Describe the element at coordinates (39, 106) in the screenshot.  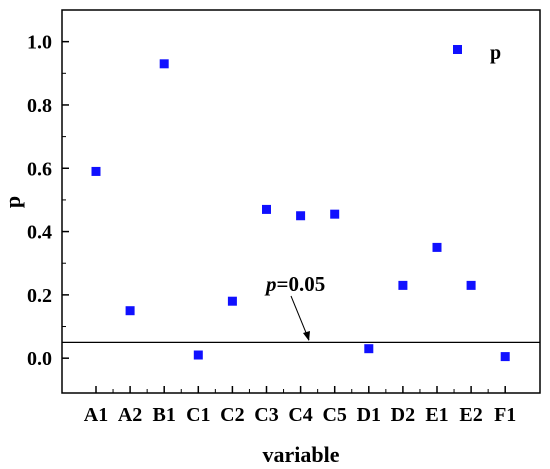
I see `y-tick-label: 0.8` at that location.